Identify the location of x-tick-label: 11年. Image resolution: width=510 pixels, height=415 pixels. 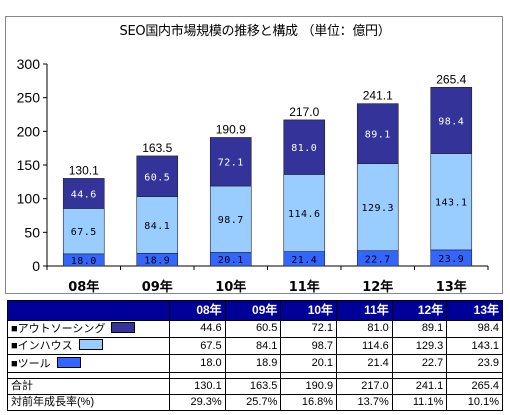
(304, 287).